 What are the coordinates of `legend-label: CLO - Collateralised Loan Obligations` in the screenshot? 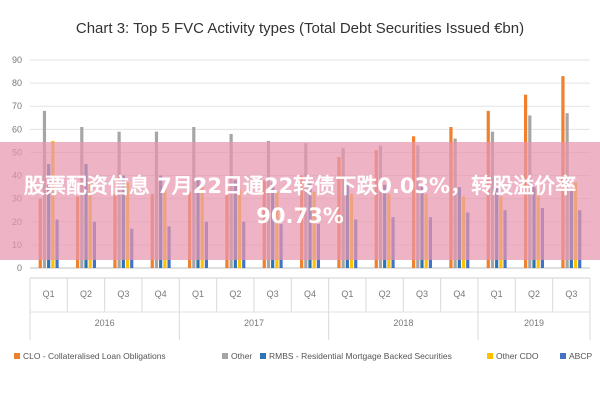 It's located at (94, 356).